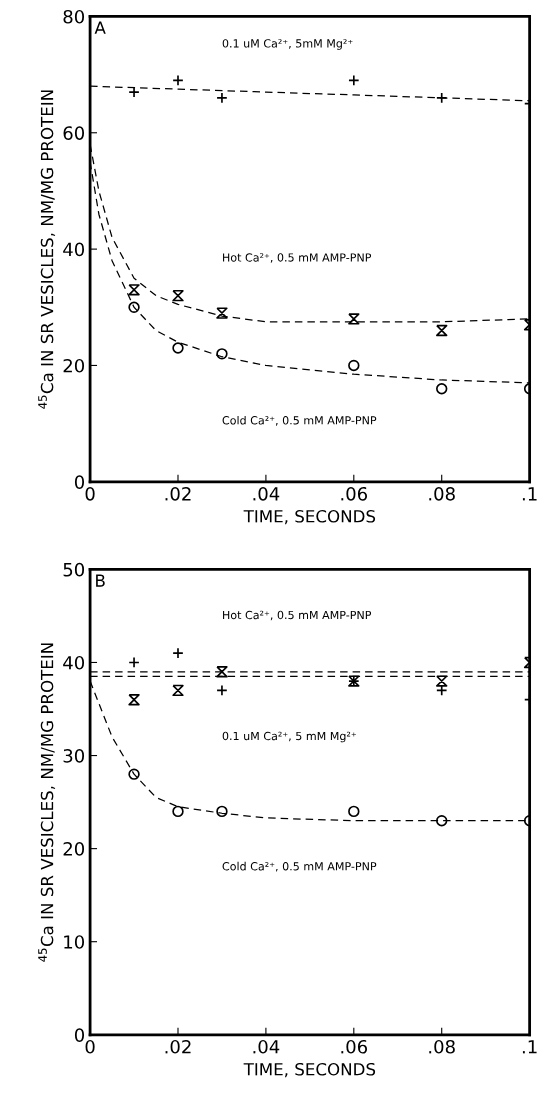  I want to click on chart-title: B, so click(100, 580).